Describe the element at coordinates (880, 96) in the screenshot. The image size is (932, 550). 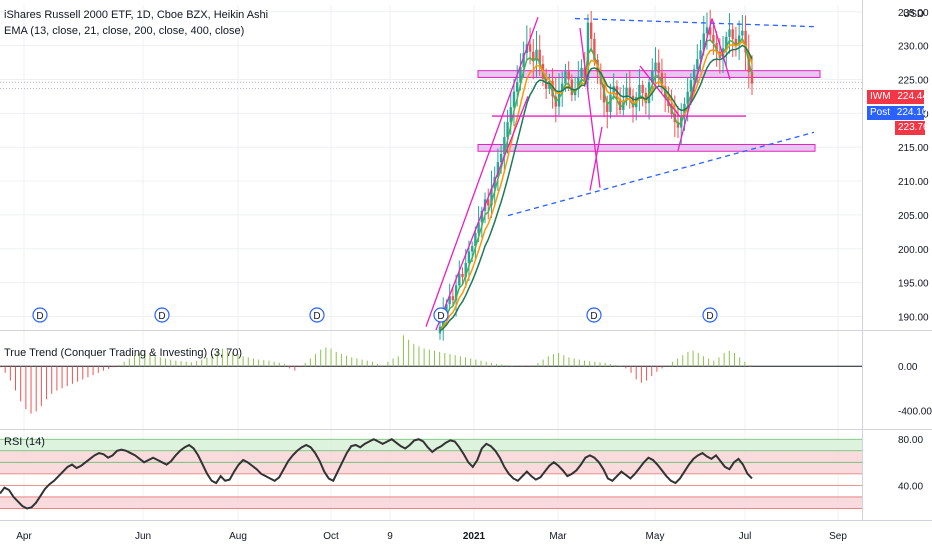
I see `price-badge-ticker: IWM` at that location.